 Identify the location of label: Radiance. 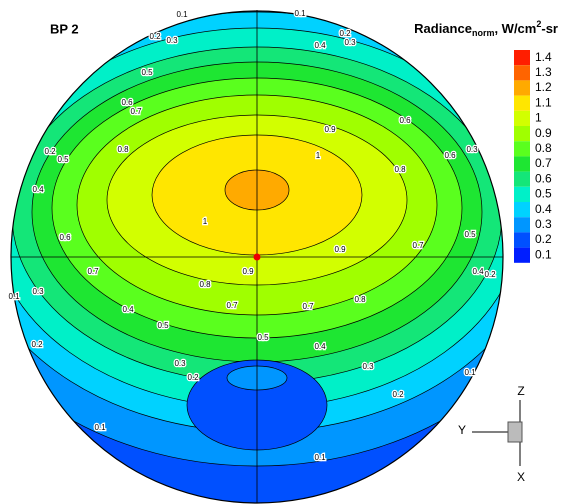
(443, 28).